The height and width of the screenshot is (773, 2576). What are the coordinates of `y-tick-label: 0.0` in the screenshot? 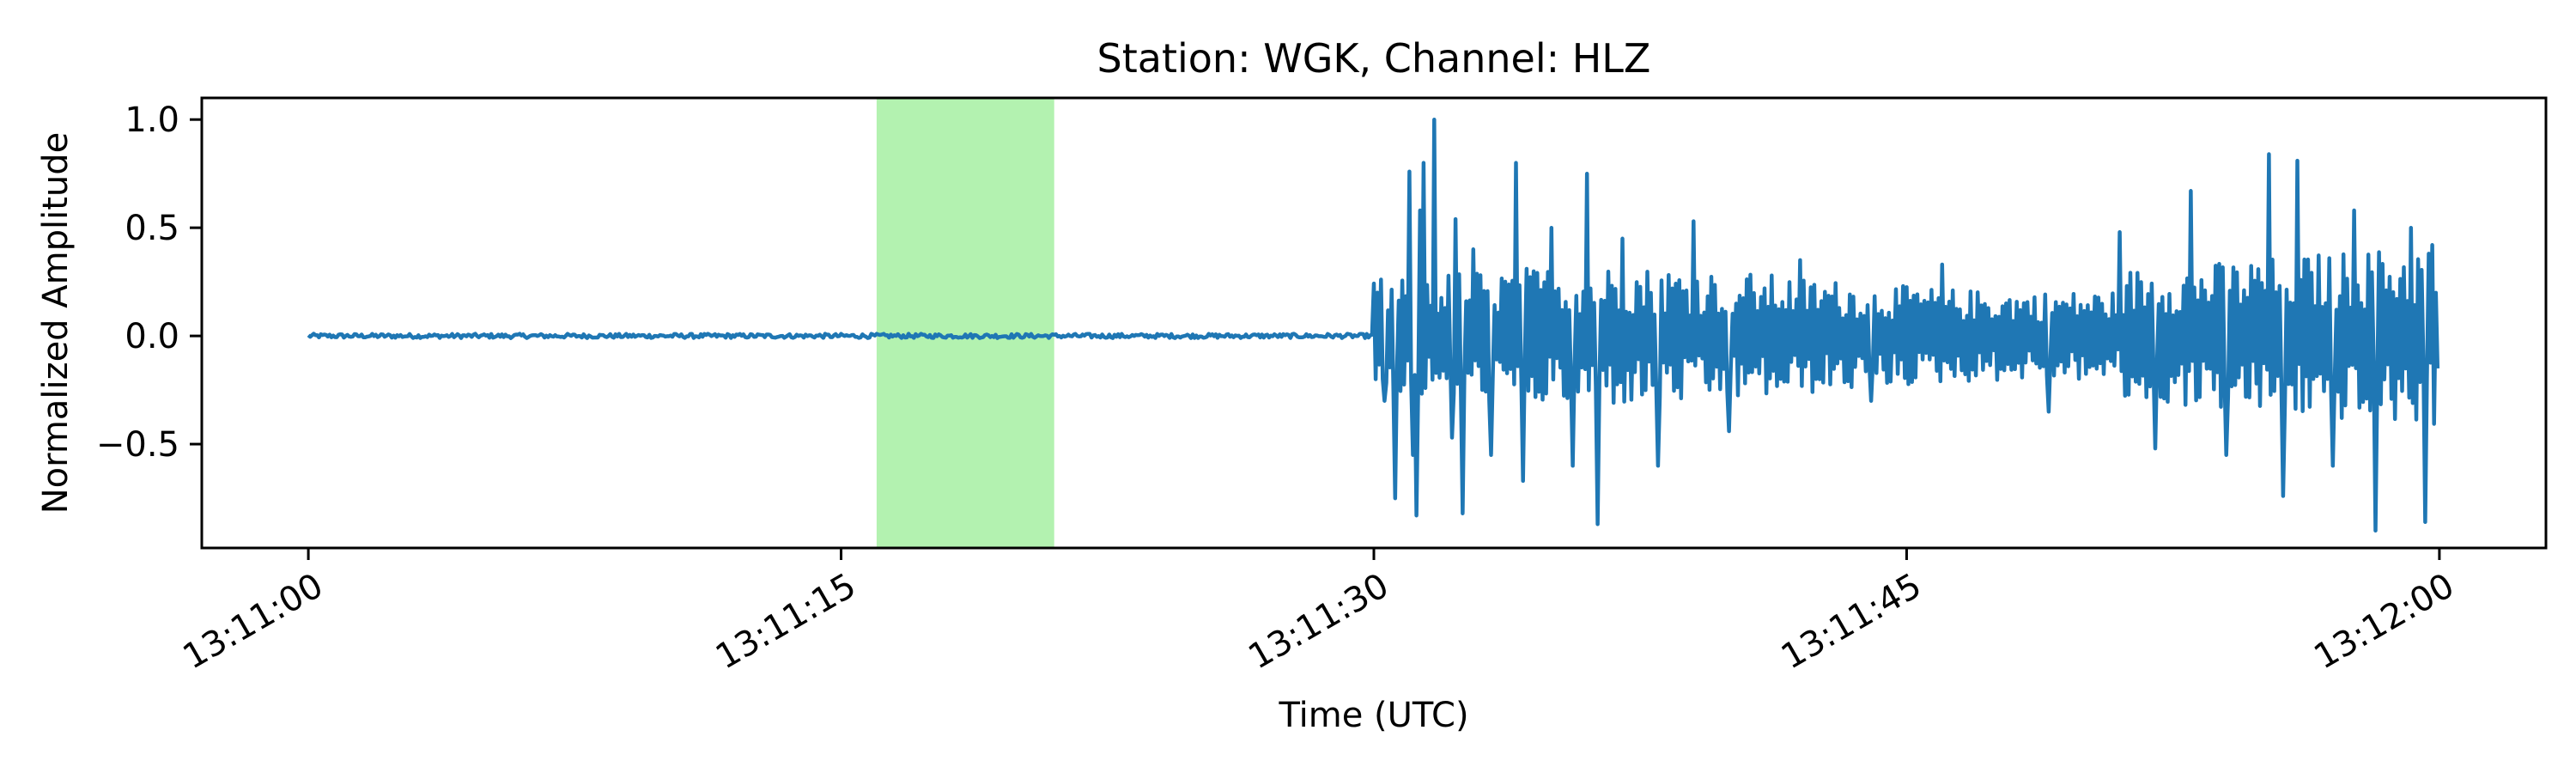 It's located at (152, 336).